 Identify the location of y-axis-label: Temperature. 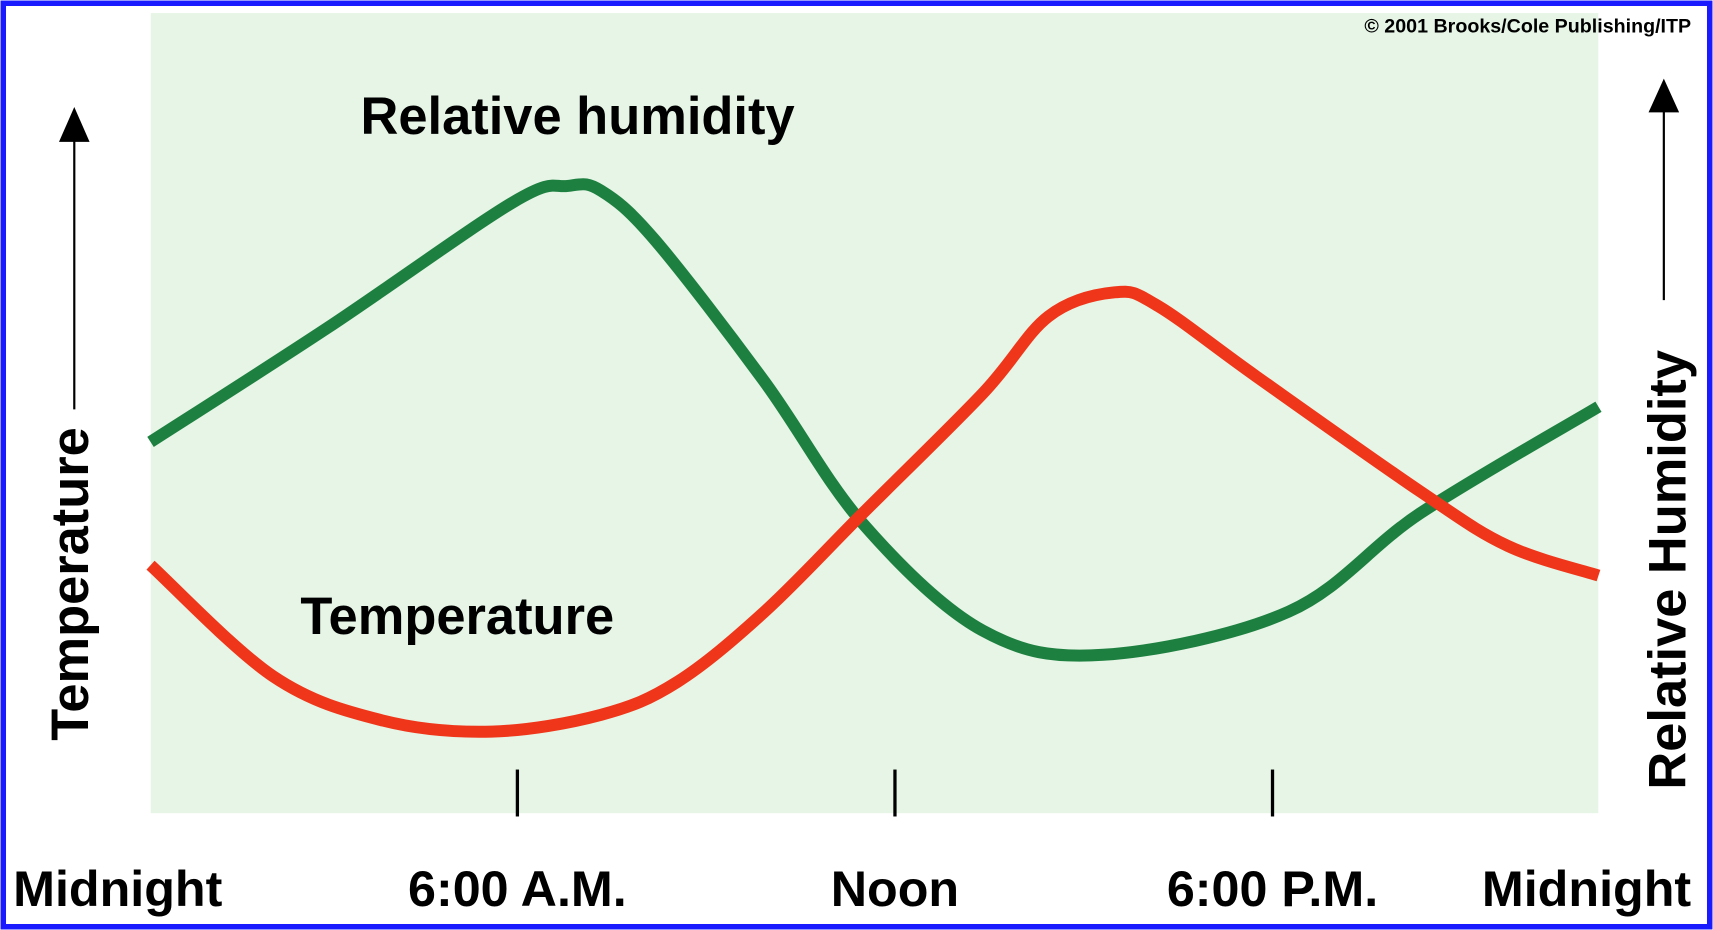
(71, 583).